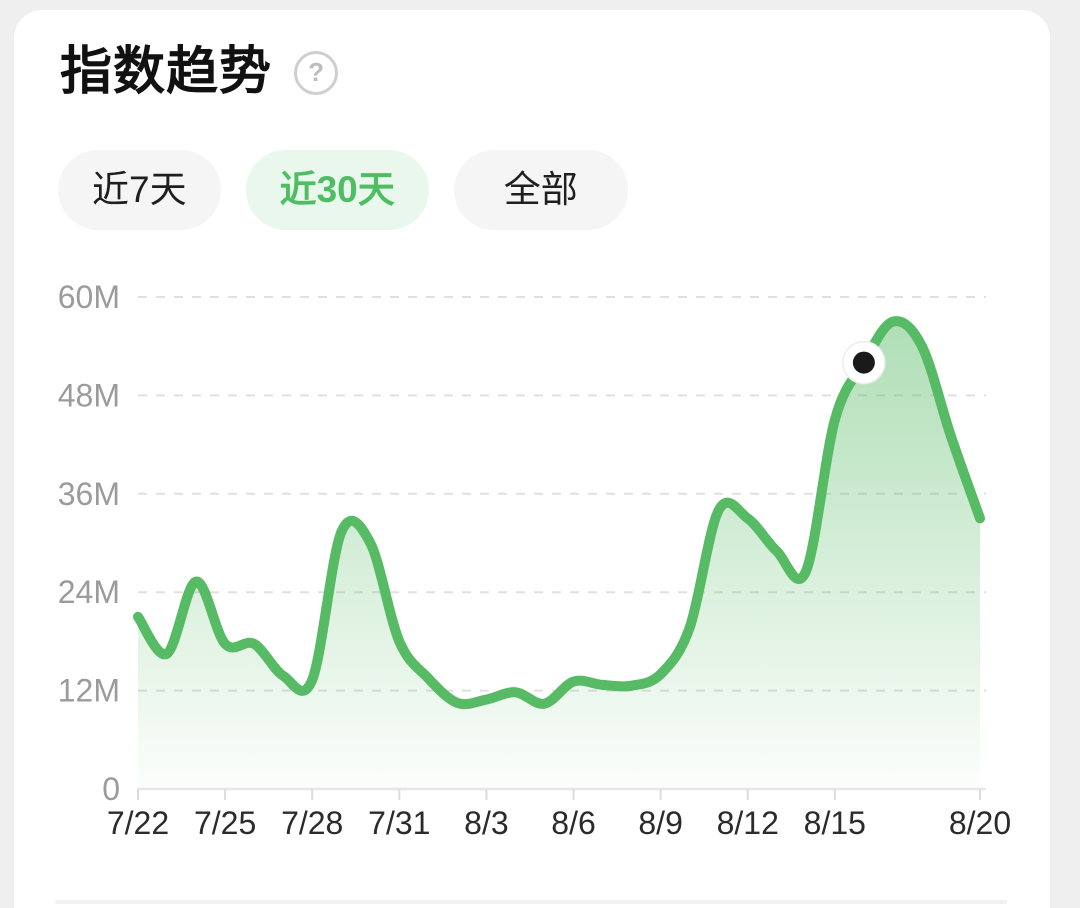 The image size is (1080, 908). What do you see at coordinates (540, 190) in the screenshot?
I see `tab-all: 全部` at bounding box center [540, 190].